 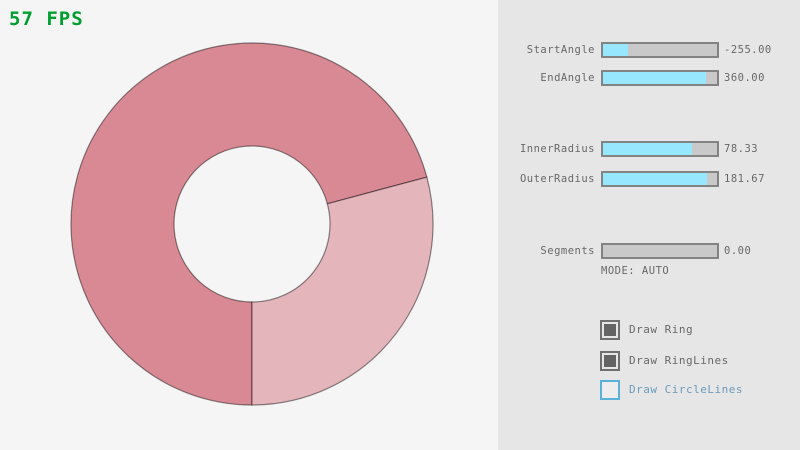 I want to click on innerradius-slider, so click(x=660, y=149).